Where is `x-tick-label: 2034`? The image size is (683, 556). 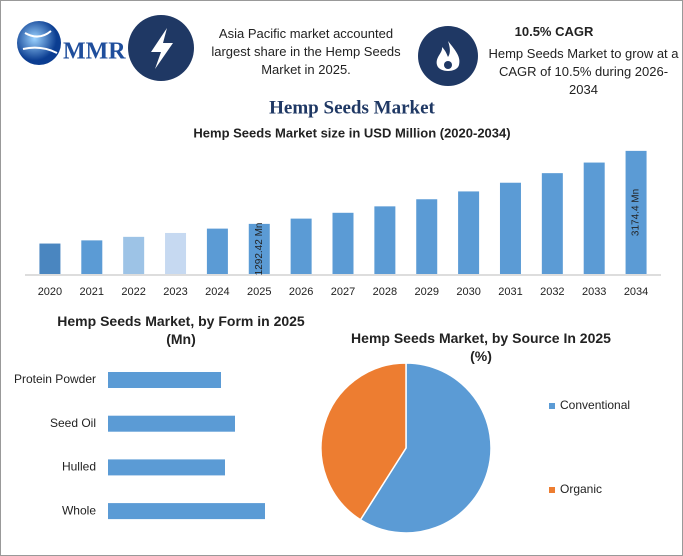
x-tick-label: 2034 is located at coordinates (636, 292).